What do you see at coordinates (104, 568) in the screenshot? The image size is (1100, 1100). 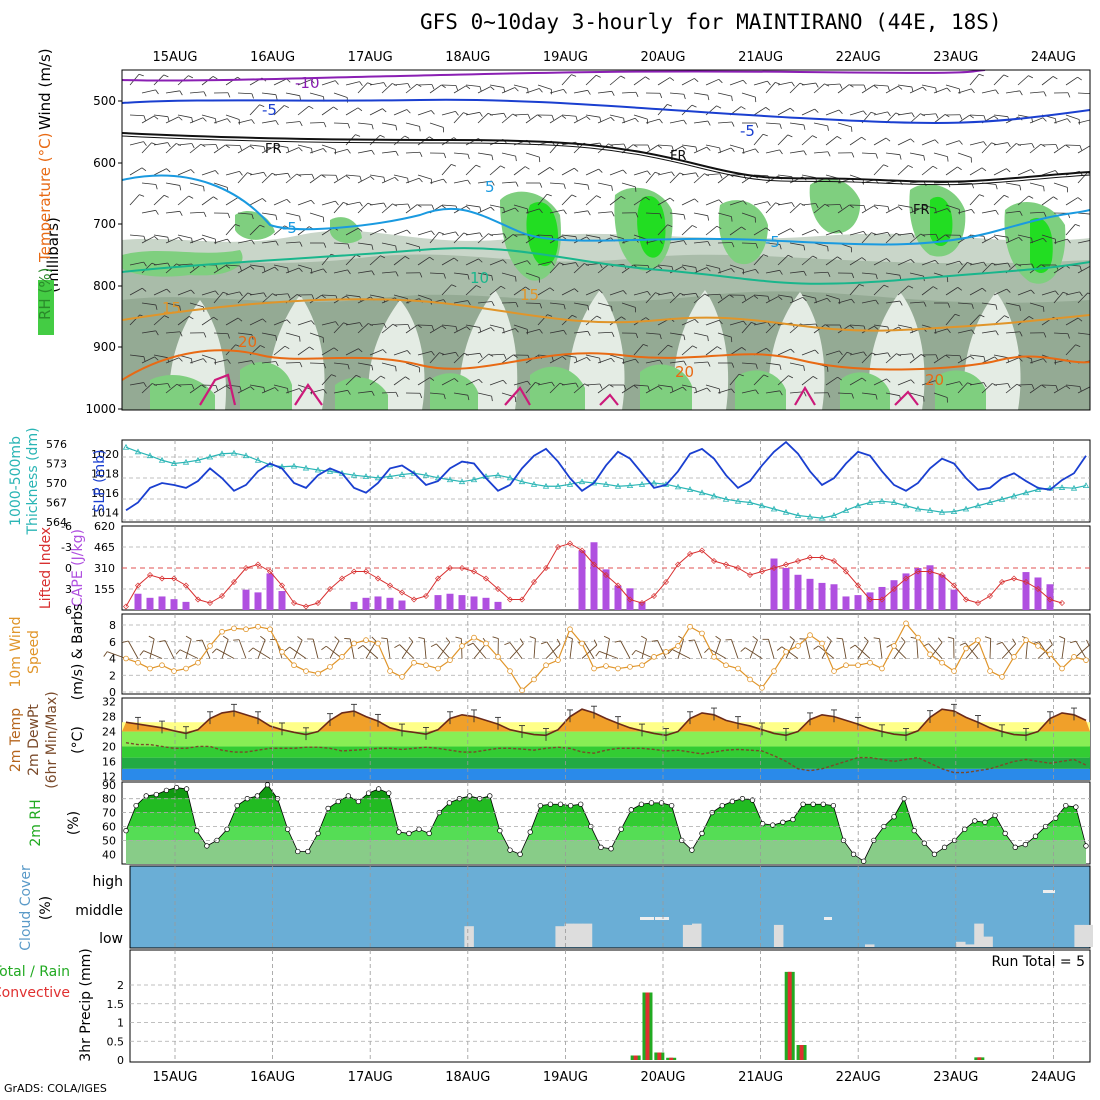 I see `cape-tick-label: 310` at bounding box center [104, 568].